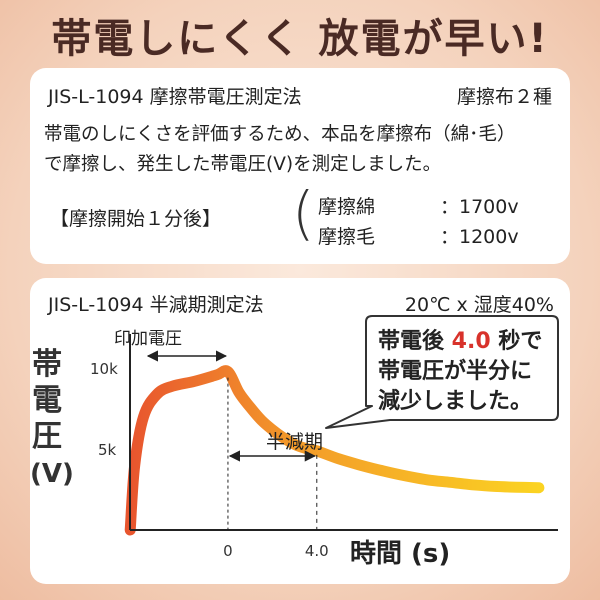 This screenshot has height=600, width=600. Describe the element at coordinates (504, 97) in the screenshot. I see `friction-cloth: 摩擦布２種` at that location.